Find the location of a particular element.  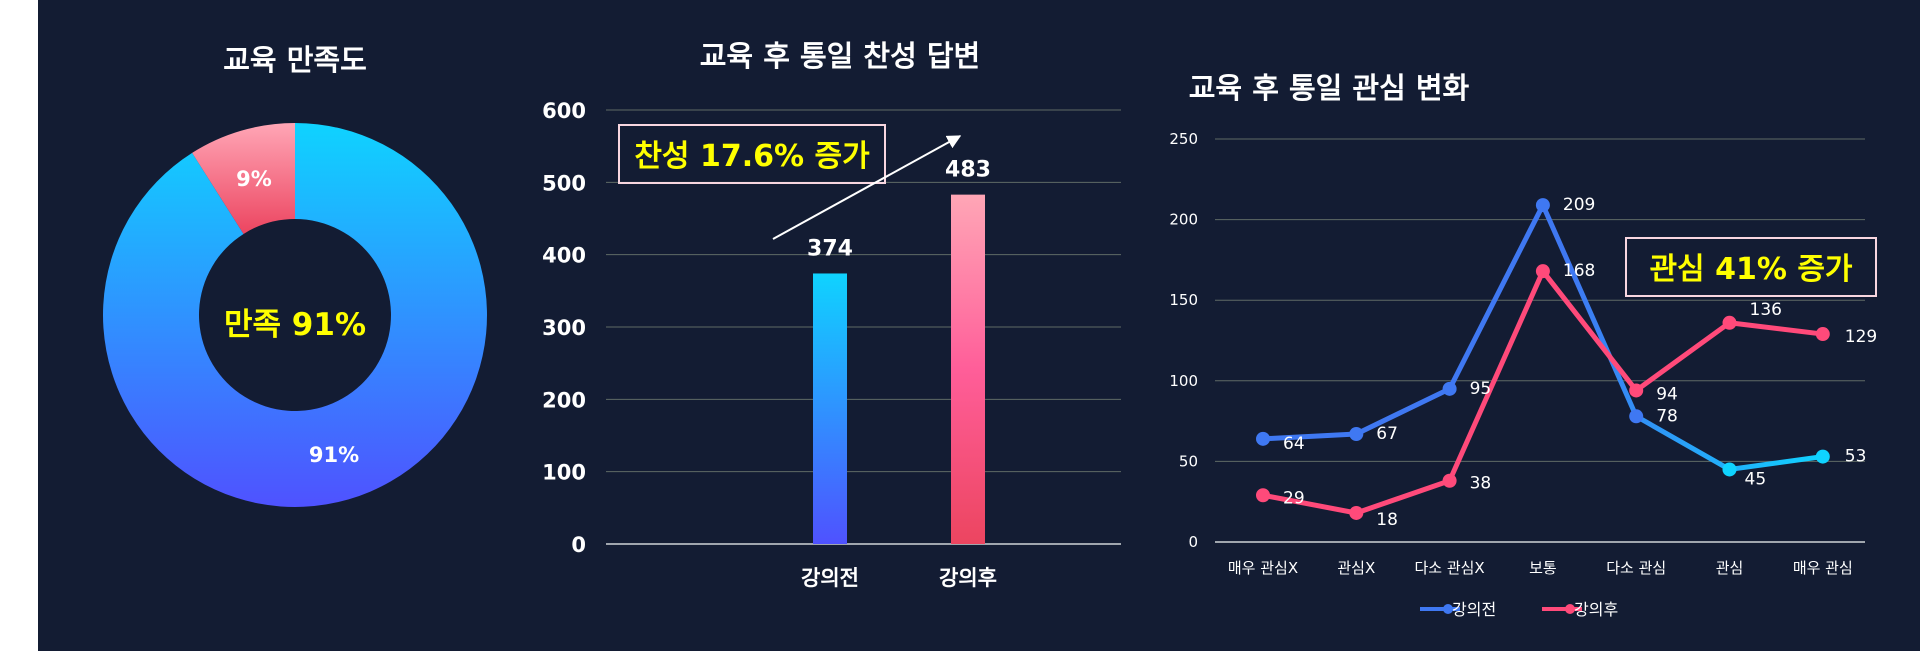

donut-slice-label-small: 9% is located at coordinates (254, 179).